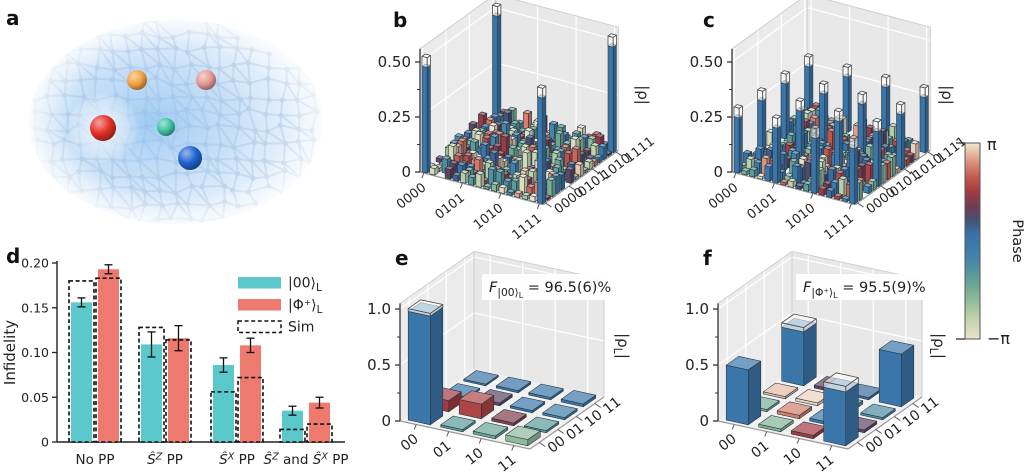 This screenshot has height=473, width=1024. I want to click on lattice-illustration, so click(176, 122).